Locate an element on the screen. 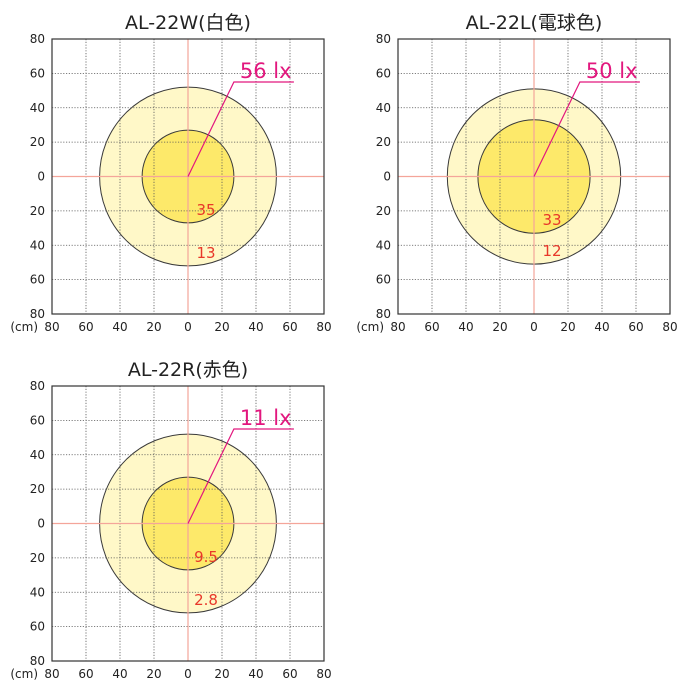 Image resolution: width=680 pixels, height=684 pixels. chart-title: AL-22R(赤色) is located at coordinates (188, 370).